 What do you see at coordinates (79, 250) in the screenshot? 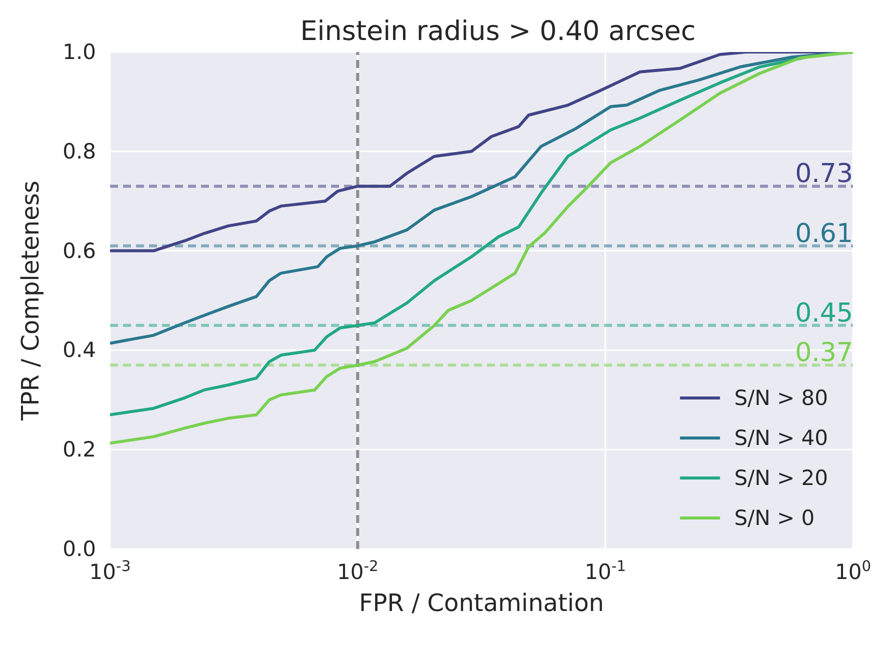
I see `y-tick-label: 0.6` at bounding box center [79, 250].